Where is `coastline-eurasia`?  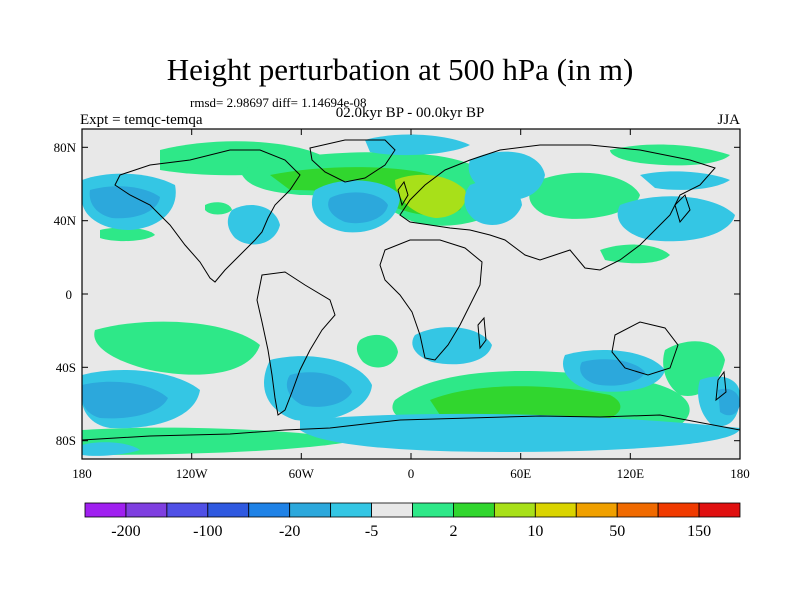
coastline-eurasia is located at coordinates (557, 207).